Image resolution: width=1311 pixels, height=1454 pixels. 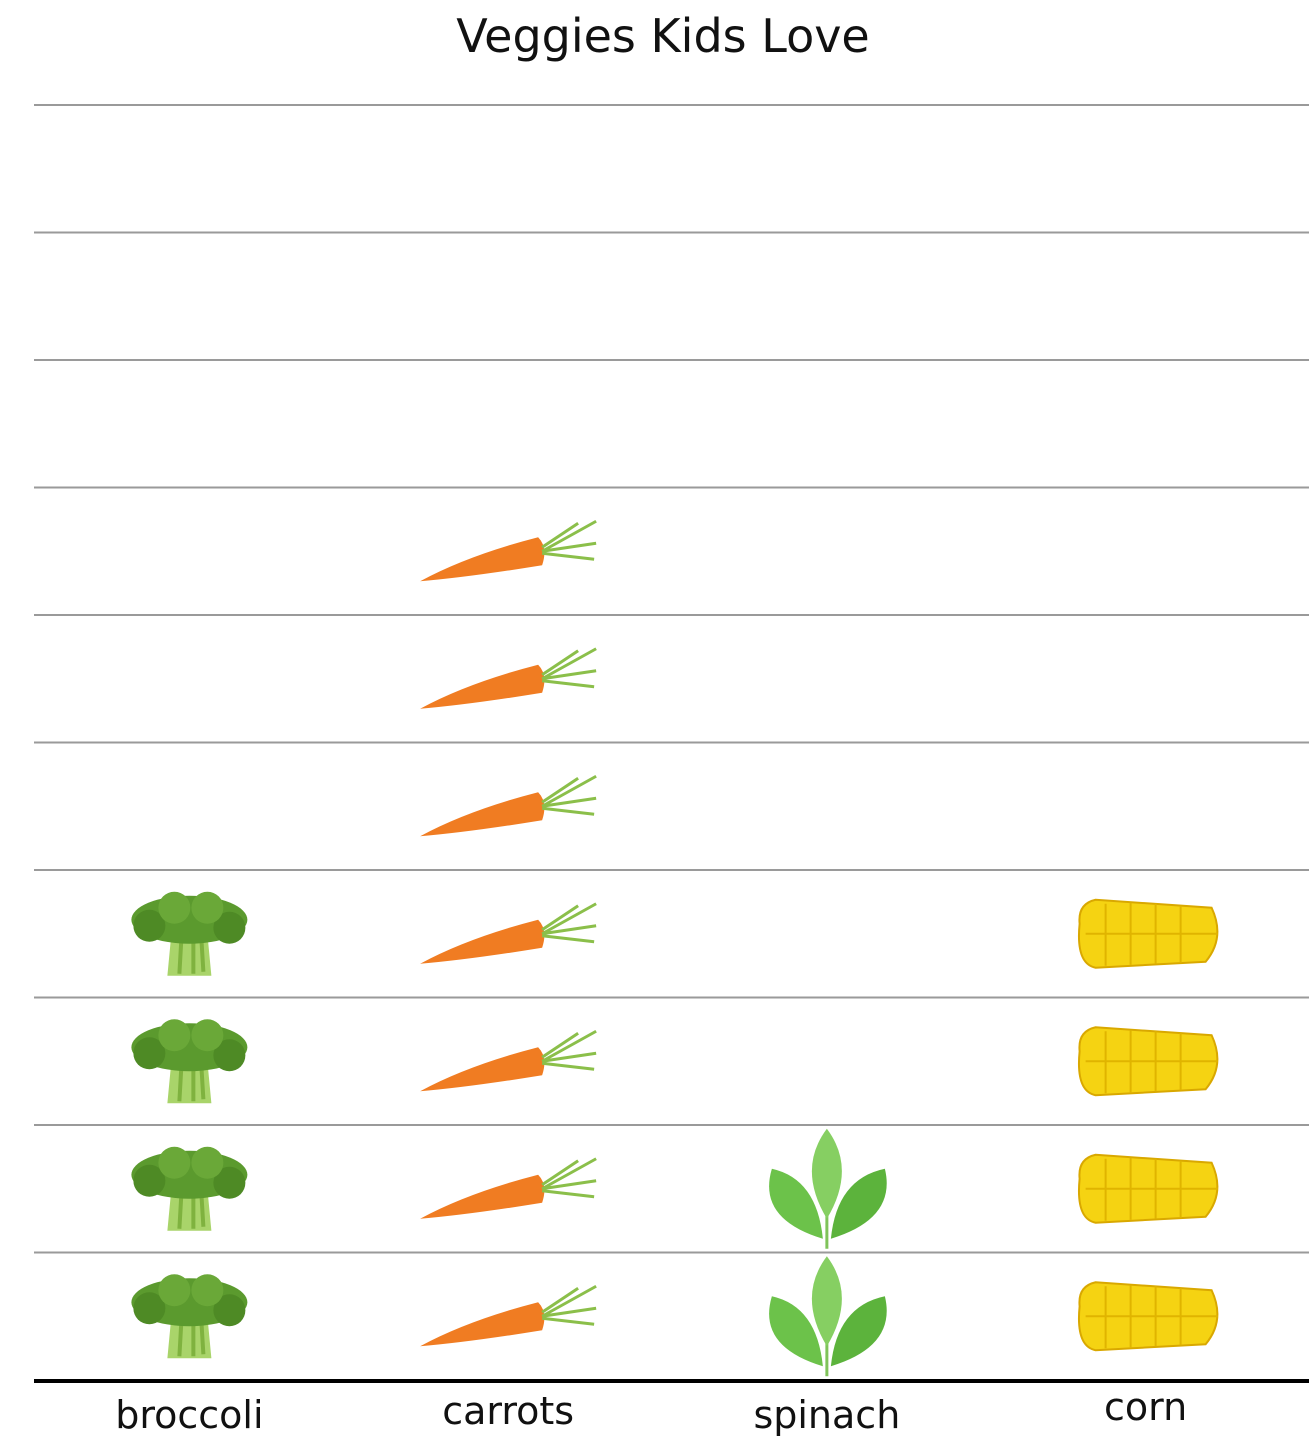 What do you see at coordinates (663, 36) in the screenshot?
I see `chart-title: Veggies Kids Love` at bounding box center [663, 36].